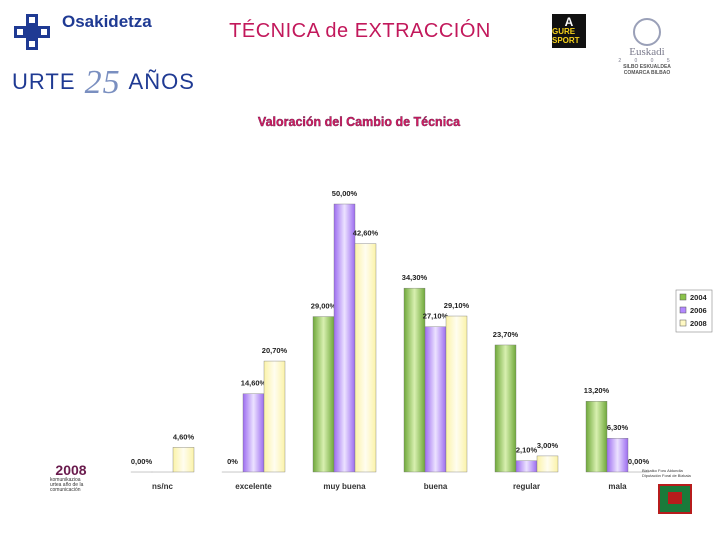 This screenshot has width=720, height=540. I want to click on euskadi-circle-icon, so click(647, 32).